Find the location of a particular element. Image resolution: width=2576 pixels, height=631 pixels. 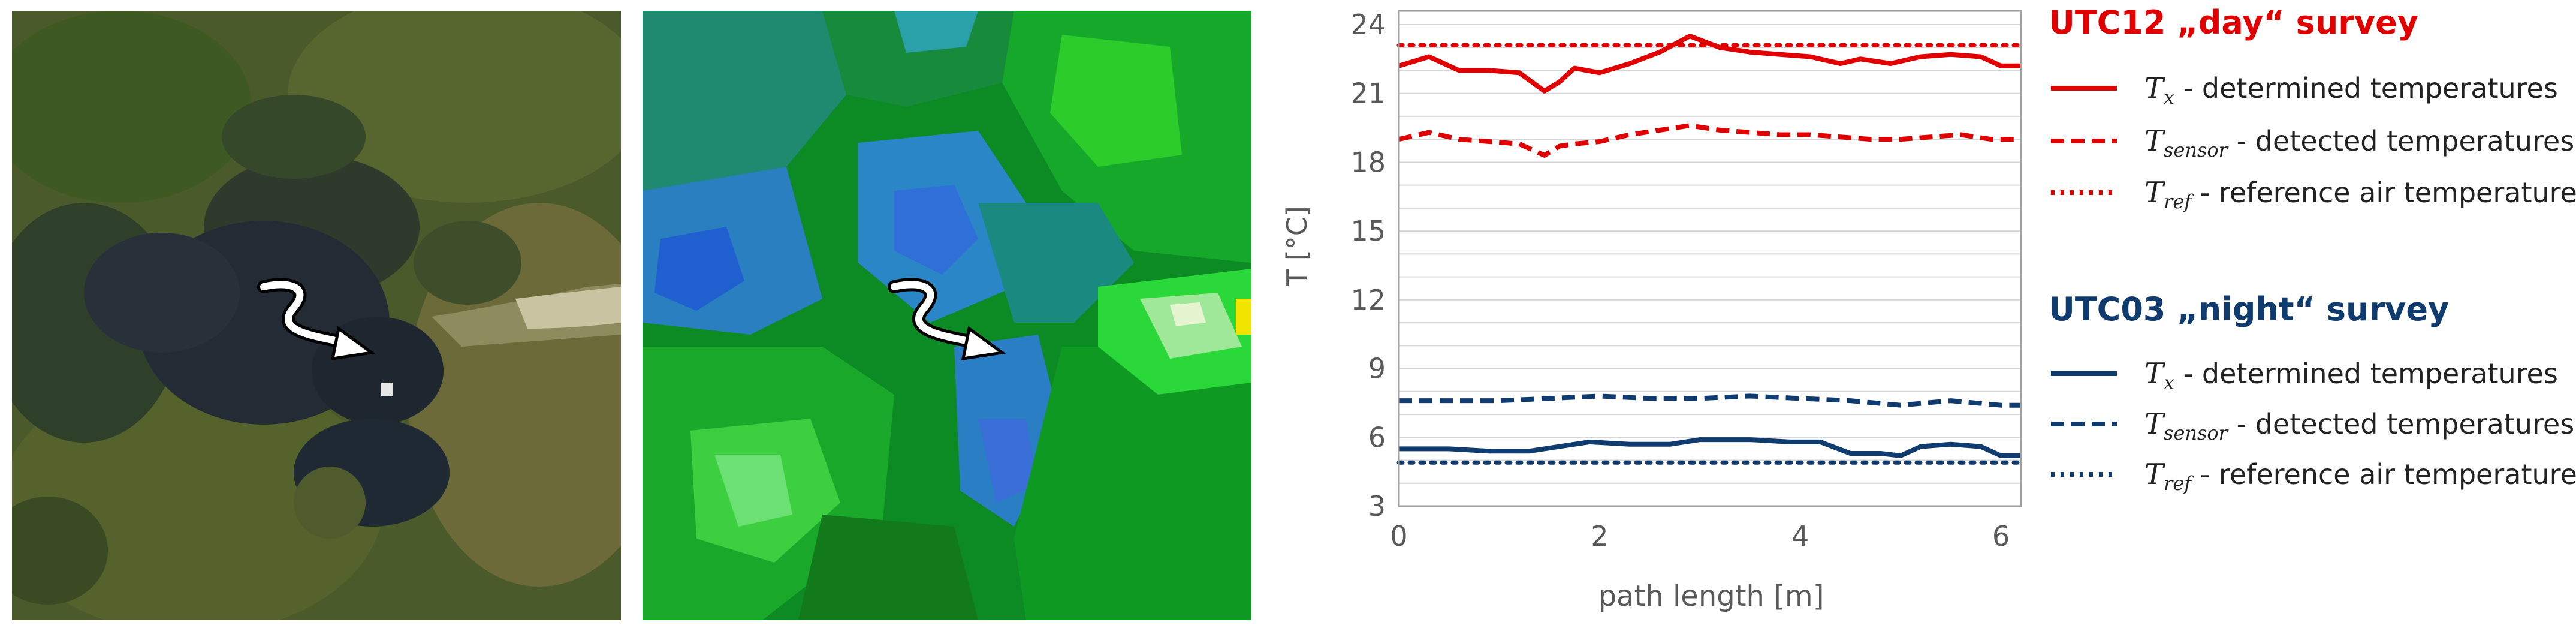

x-tick-label: 2 is located at coordinates (1599, 536).